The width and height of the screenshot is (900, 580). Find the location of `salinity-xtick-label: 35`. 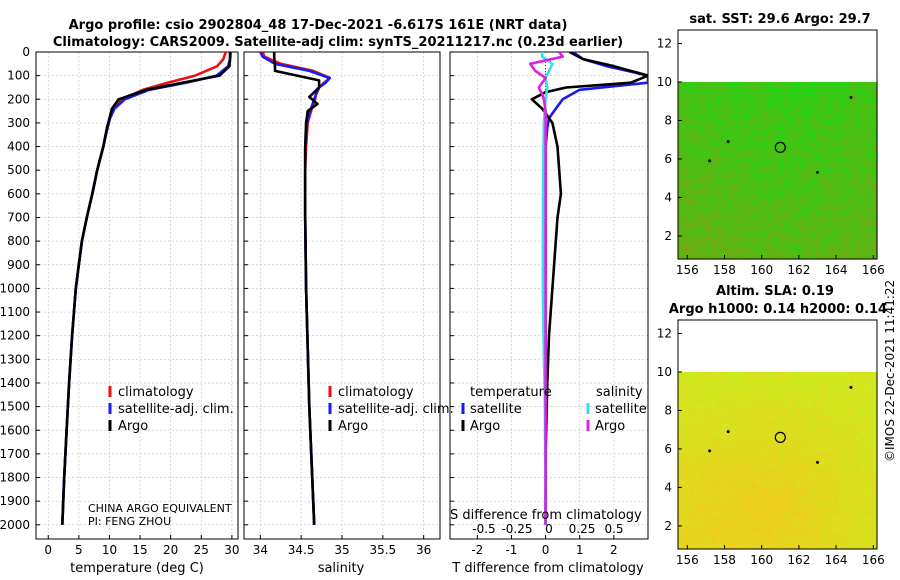

salinity-xtick-label: 35 is located at coordinates (341, 550).